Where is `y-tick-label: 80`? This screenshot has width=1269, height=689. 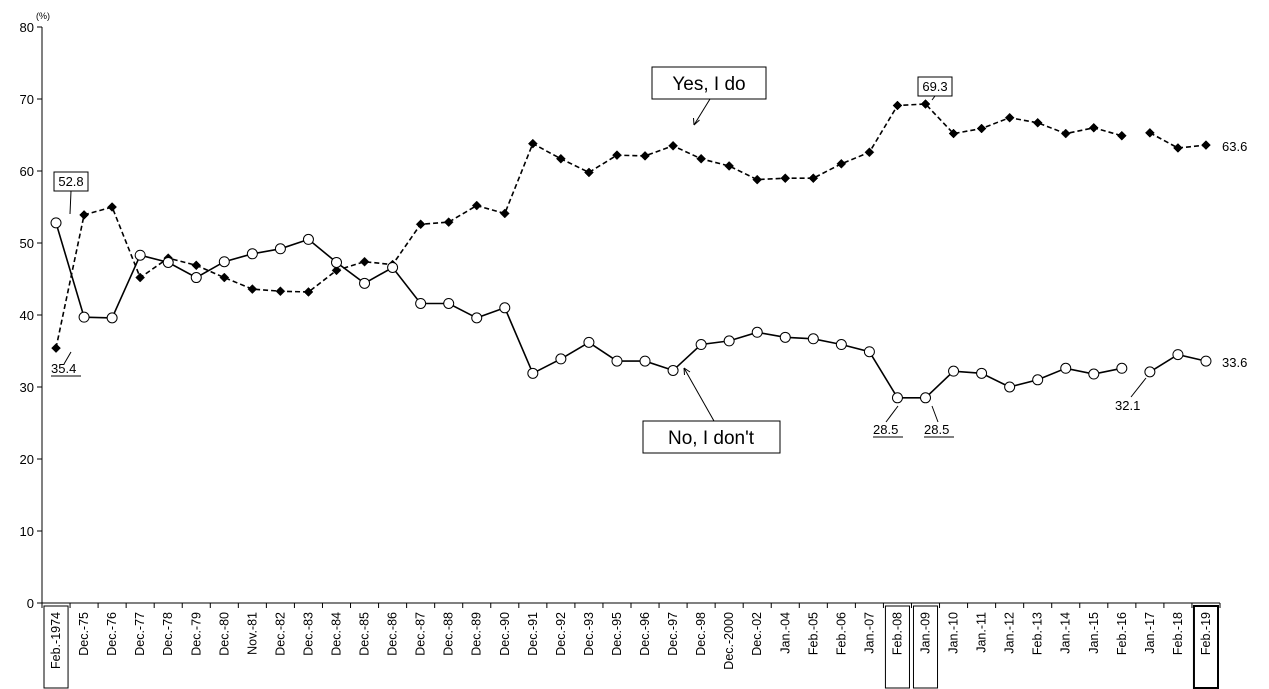
y-tick-label: 80 is located at coordinates (27, 27).